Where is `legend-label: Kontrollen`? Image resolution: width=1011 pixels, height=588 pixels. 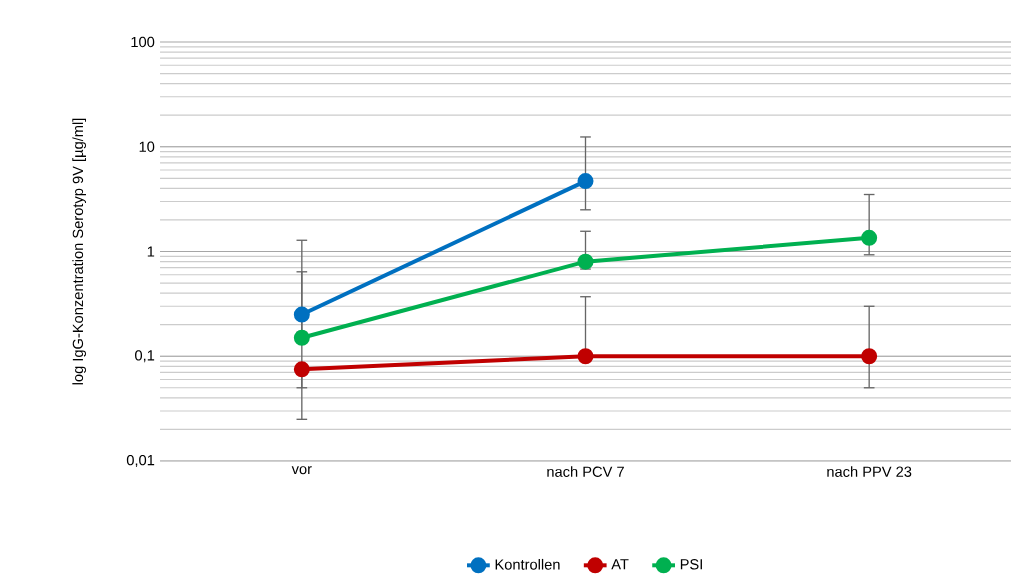
legend-label: Kontrollen is located at coordinates (527, 564).